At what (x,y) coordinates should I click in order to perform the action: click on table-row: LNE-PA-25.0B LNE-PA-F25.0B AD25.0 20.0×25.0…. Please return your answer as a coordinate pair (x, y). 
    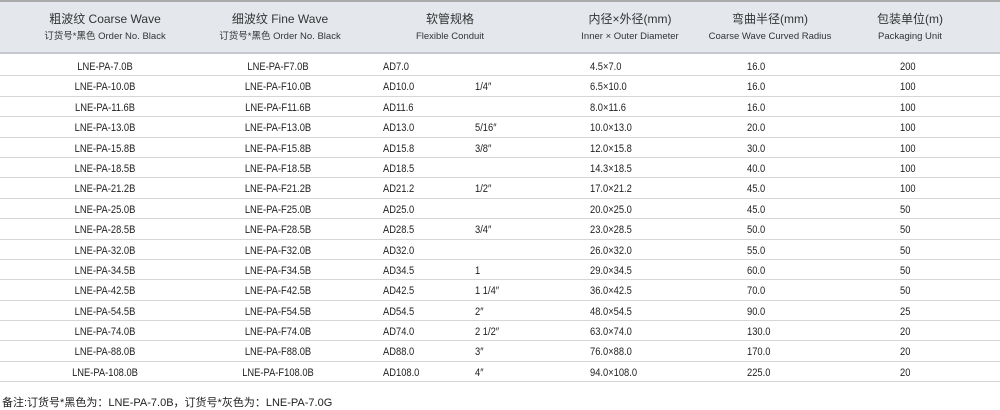
    Looking at the image, I should click on (500, 209).